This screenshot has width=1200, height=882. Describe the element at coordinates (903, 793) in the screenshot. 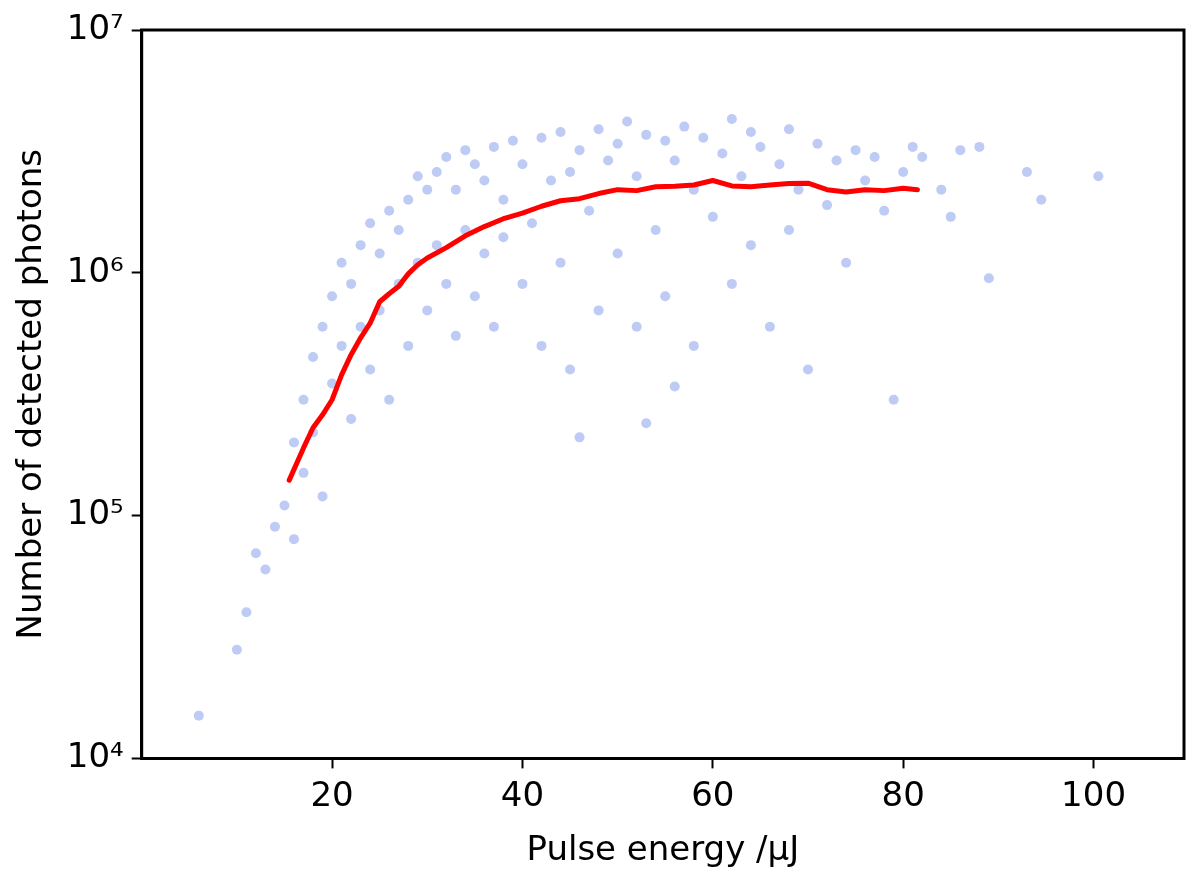

I see `x-tick-label: 80` at that location.